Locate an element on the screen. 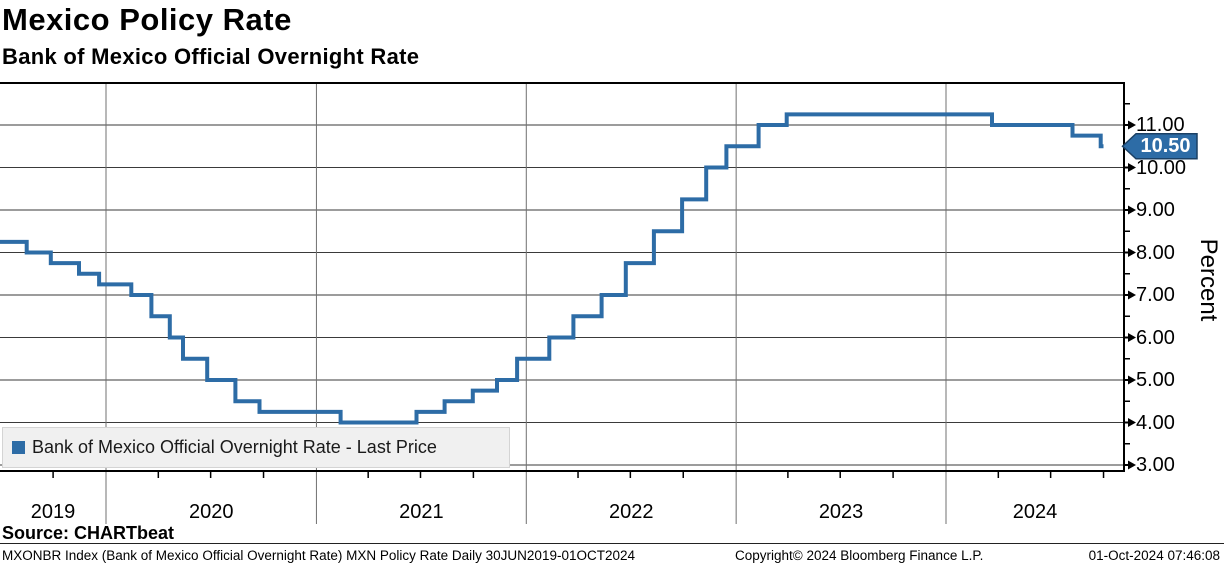 Image resolution: width=1224 pixels, height=566 pixels. last-price-tag is located at coordinates (1159, 146).